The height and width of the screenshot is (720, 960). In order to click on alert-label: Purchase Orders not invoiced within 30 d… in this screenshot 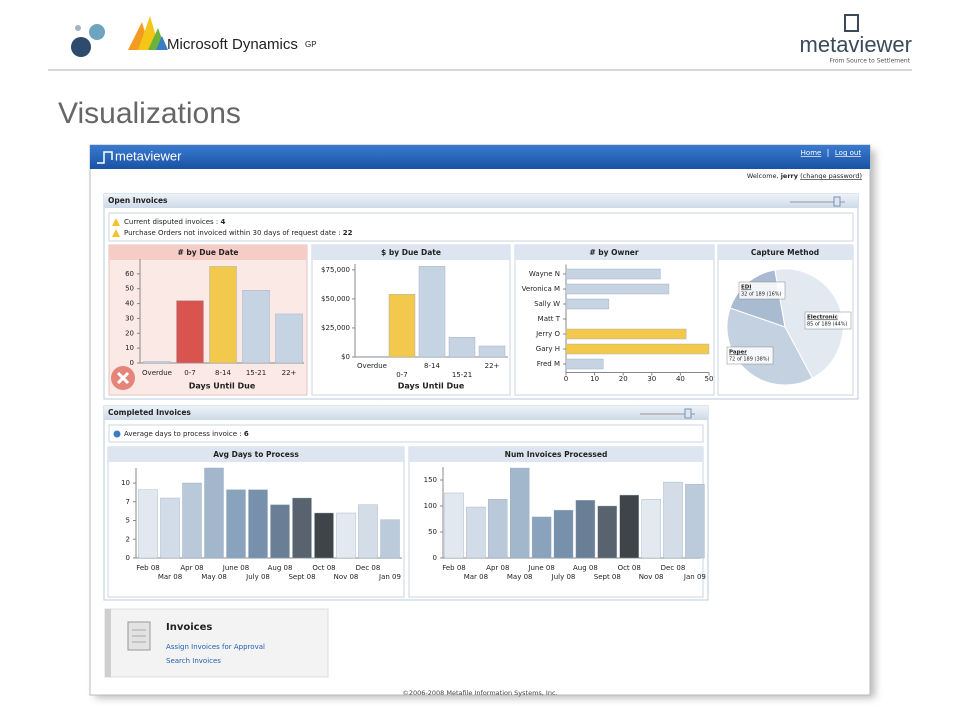, I will do `click(232, 233)`.